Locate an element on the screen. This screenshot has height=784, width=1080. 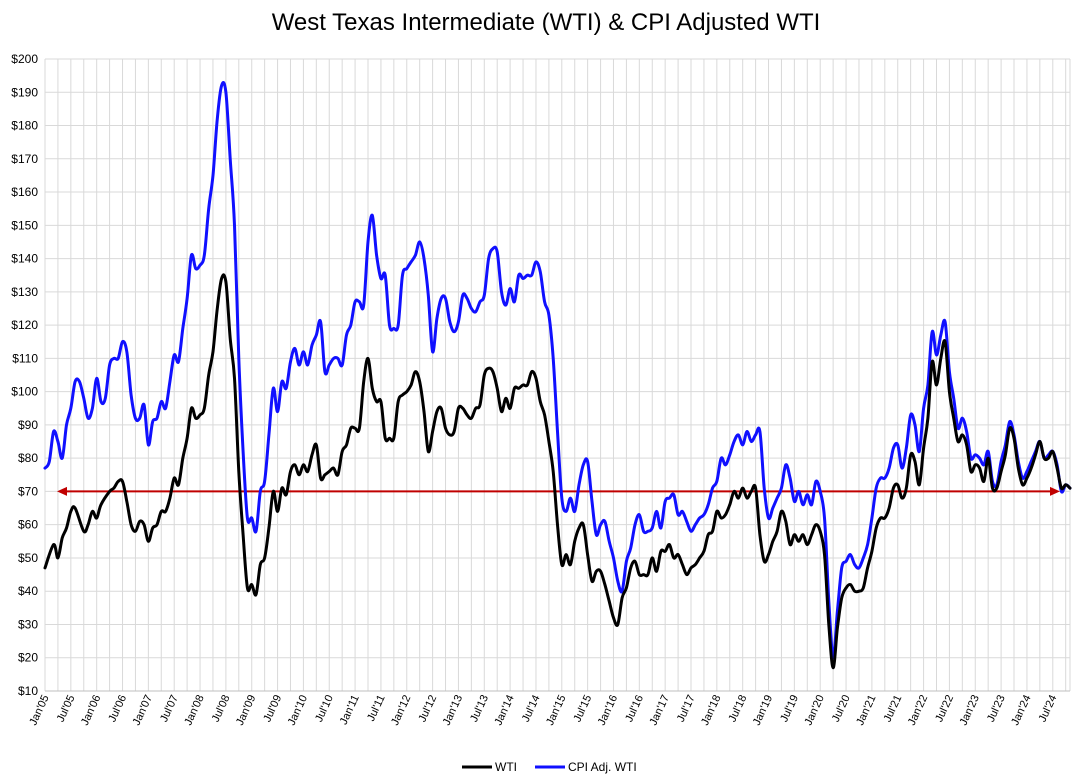
y-tick-label: $80 is located at coordinates (28, 458).